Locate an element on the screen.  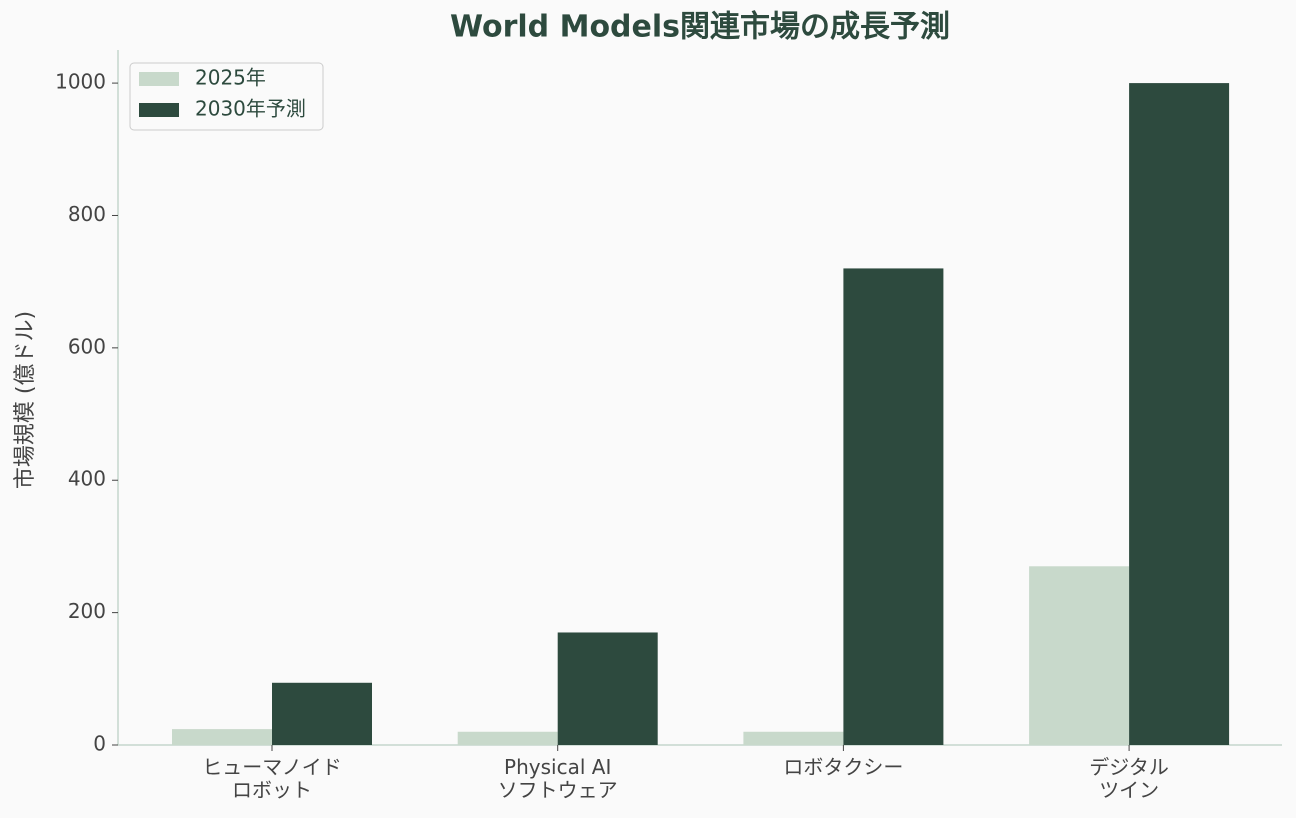
x-tick-label: ヒューマノイドロボット is located at coordinates (271, 778).